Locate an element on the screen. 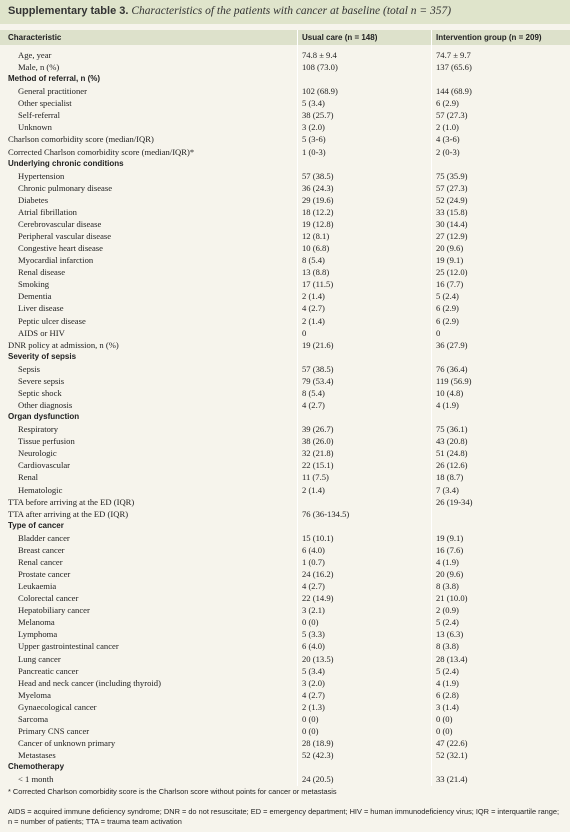  cell: 79 (53.4) is located at coordinates (318, 380).